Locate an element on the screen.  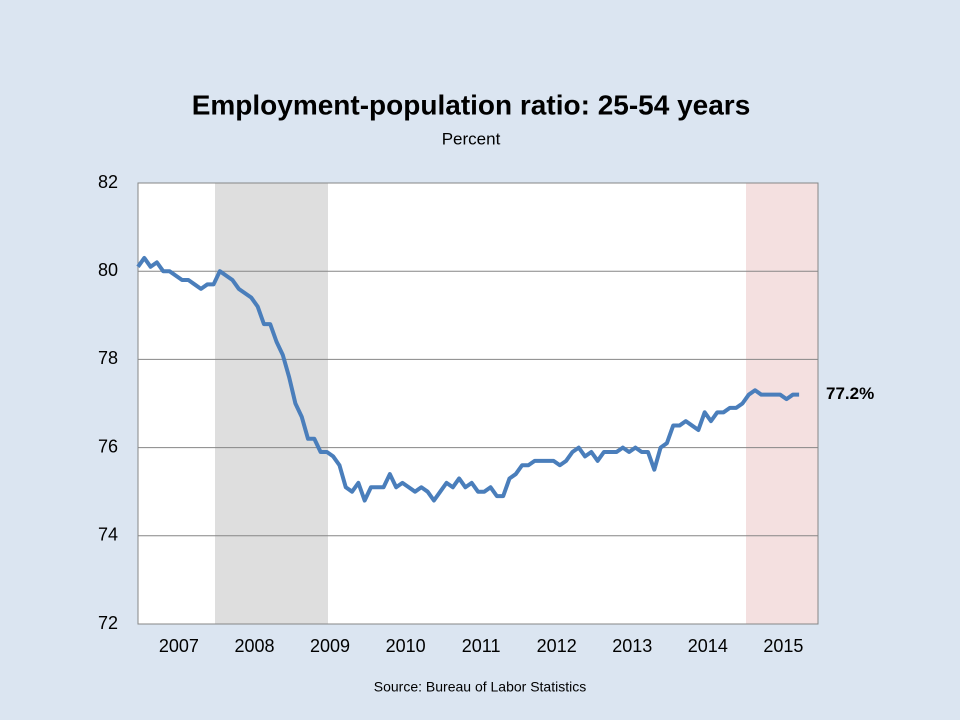
x-tick-label: 2008 is located at coordinates (254, 646).